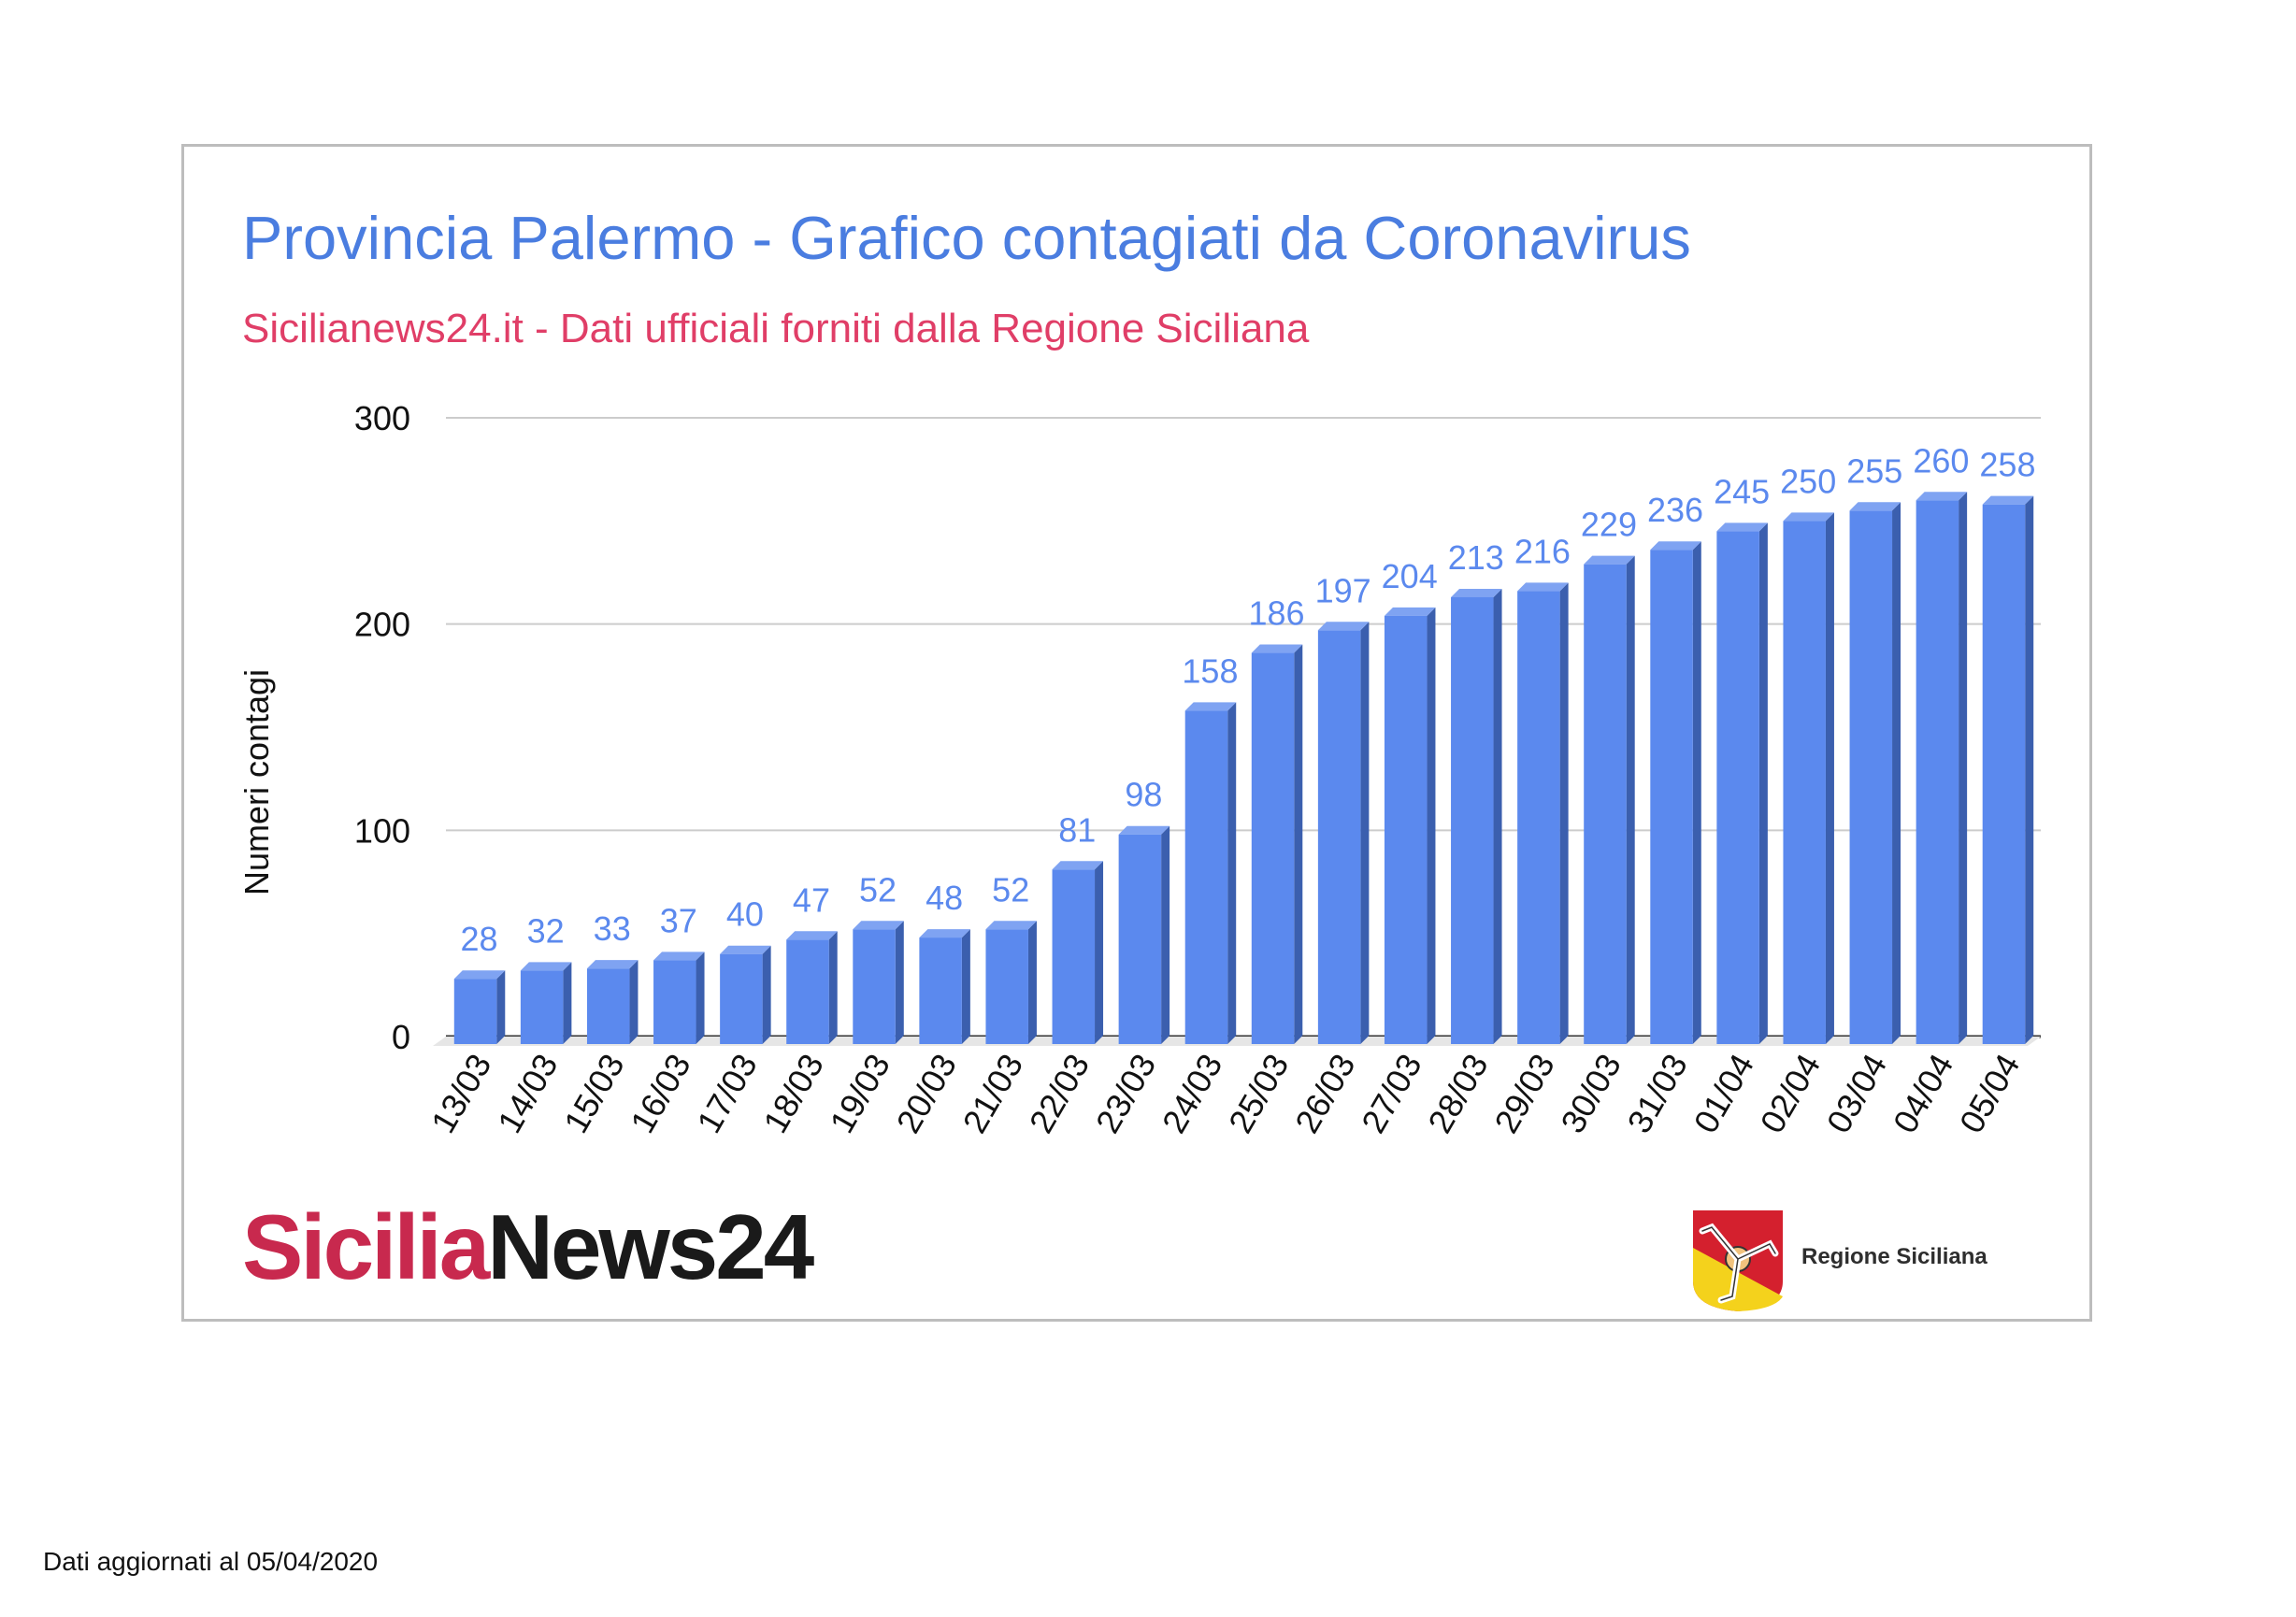 The image size is (2296, 1617). Describe the element at coordinates (651, 1246) in the screenshot. I see `logo-part-news24: News24` at that location.